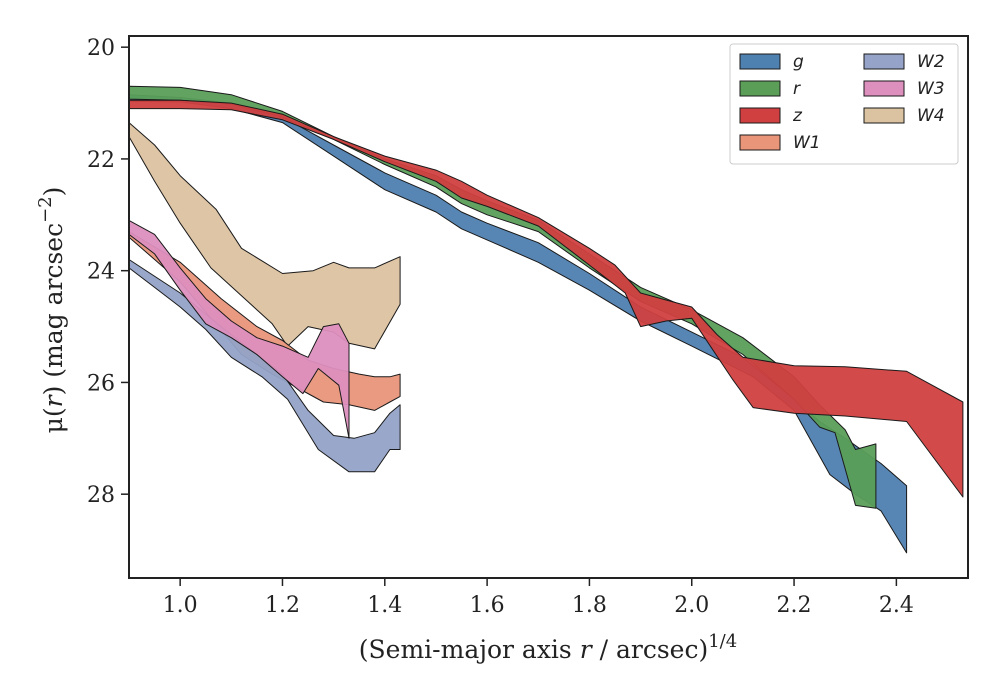  I want to click on legend-label-z: z, so click(797, 116).